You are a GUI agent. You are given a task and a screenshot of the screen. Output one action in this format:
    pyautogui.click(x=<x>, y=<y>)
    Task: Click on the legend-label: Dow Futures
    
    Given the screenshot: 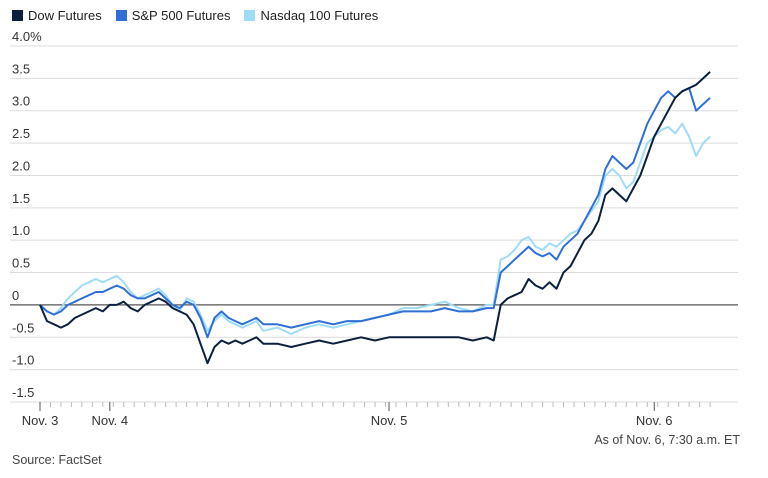 What is the action you would take?
    pyautogui.click(x=65, y=15)
    